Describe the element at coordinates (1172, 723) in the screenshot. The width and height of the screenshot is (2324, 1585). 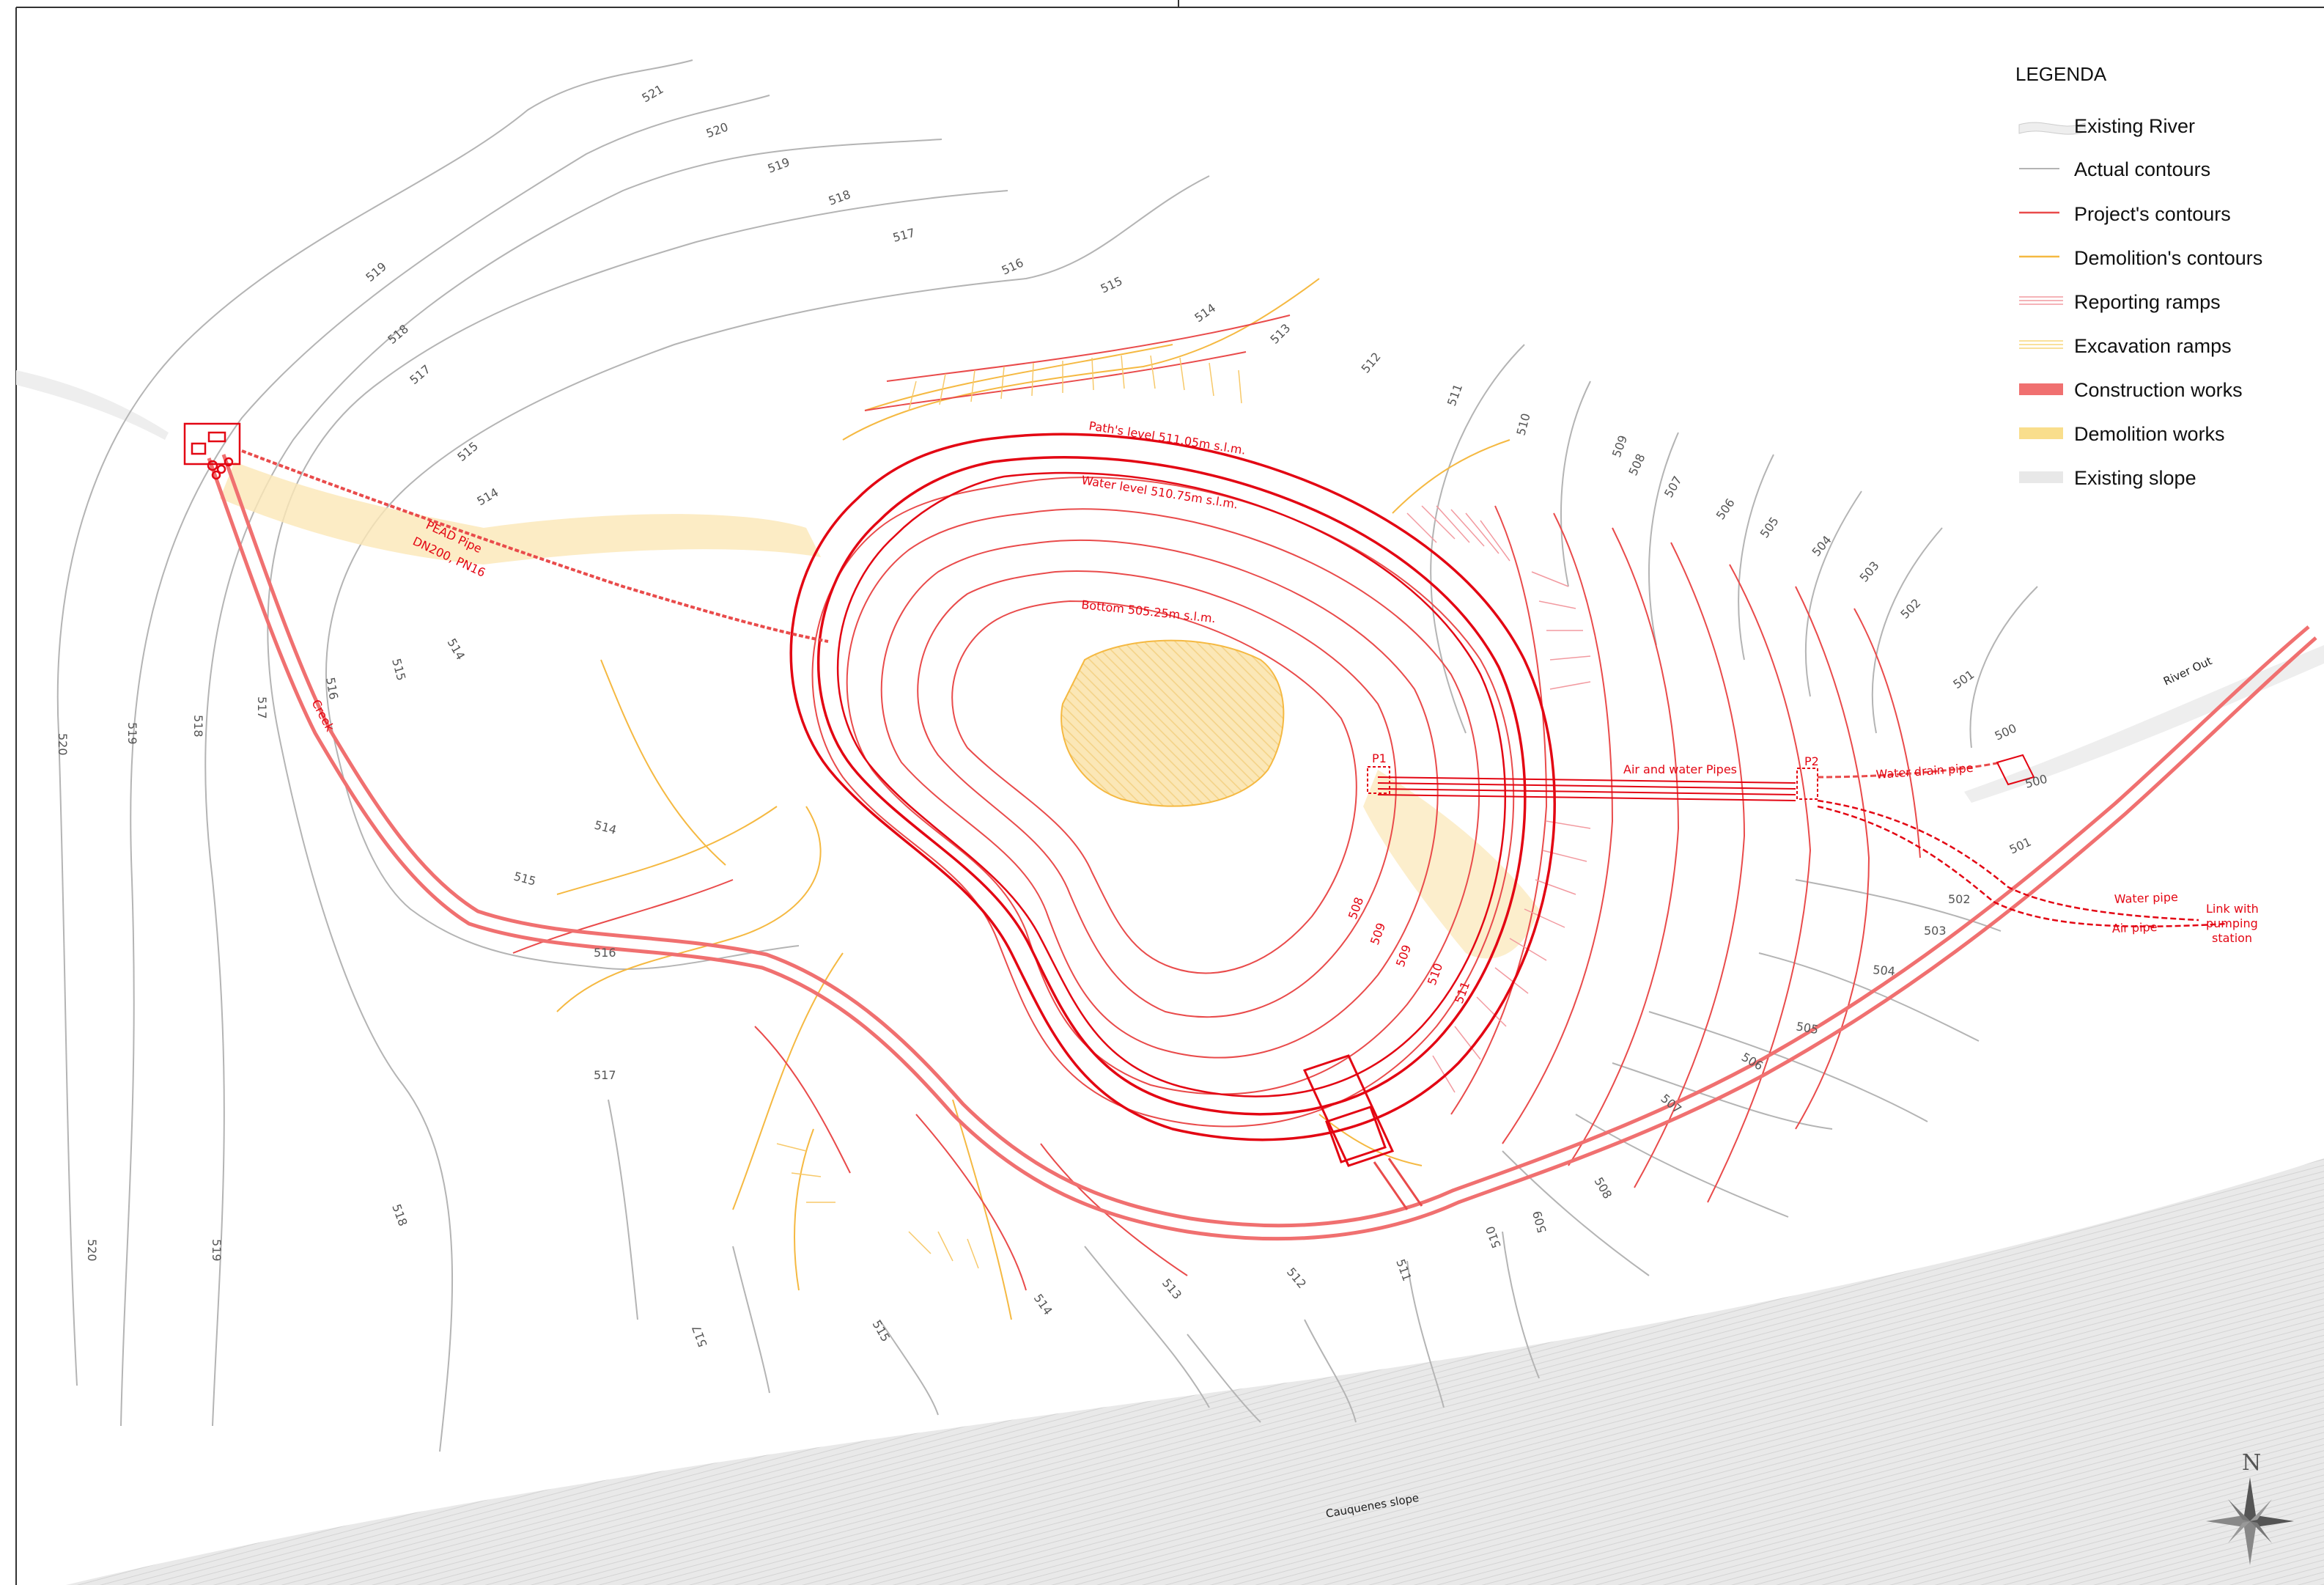
I see `demolition-works-area` at that location.